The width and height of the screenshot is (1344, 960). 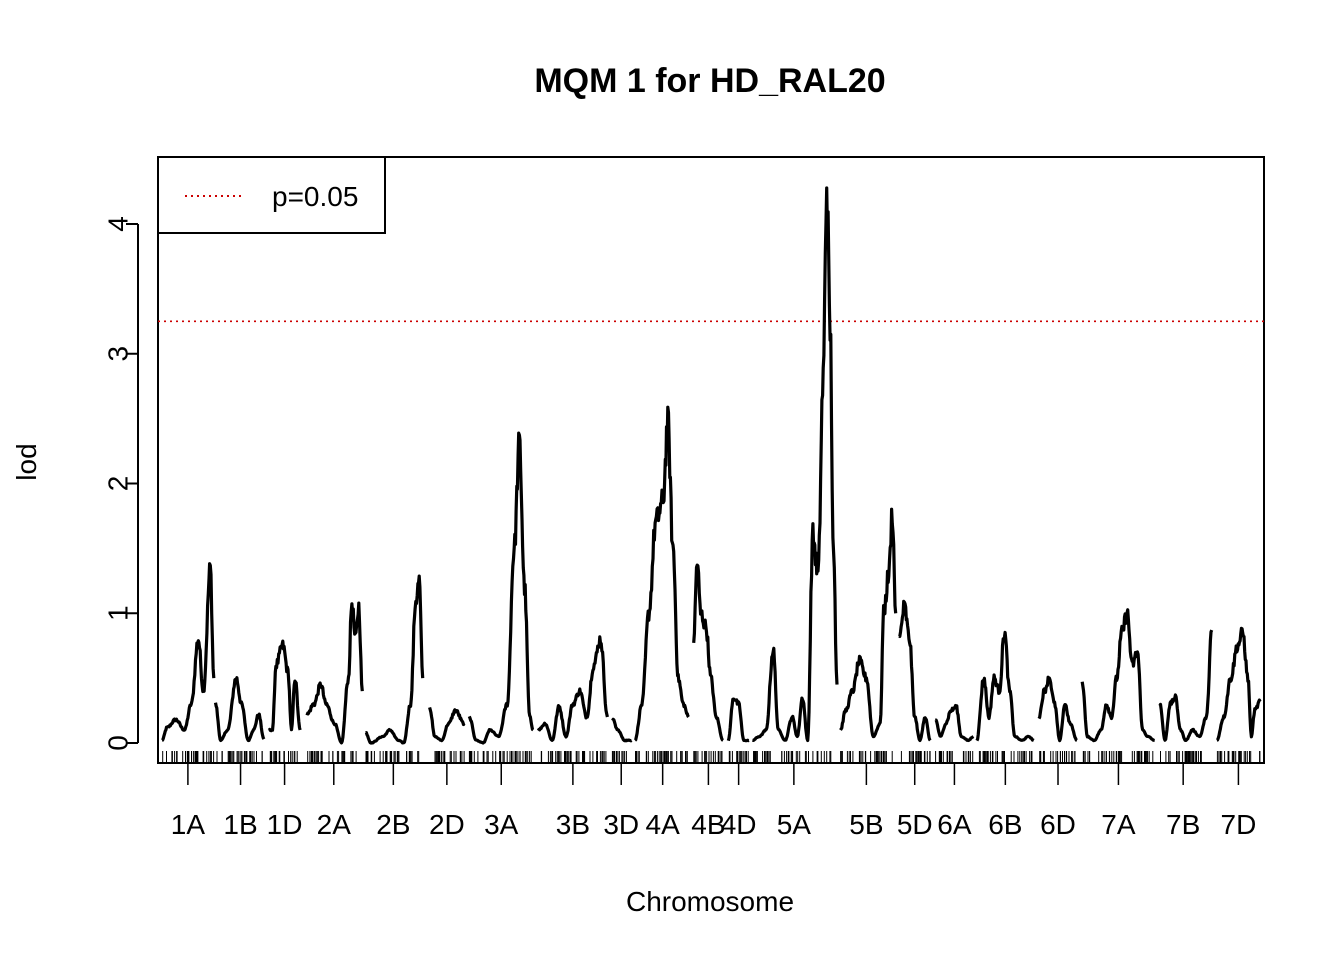 What do you see at coordinates (621, 824) in the screenshot?
I see `x-tick-label-3D: 3D` at bounding box center [621, 824].